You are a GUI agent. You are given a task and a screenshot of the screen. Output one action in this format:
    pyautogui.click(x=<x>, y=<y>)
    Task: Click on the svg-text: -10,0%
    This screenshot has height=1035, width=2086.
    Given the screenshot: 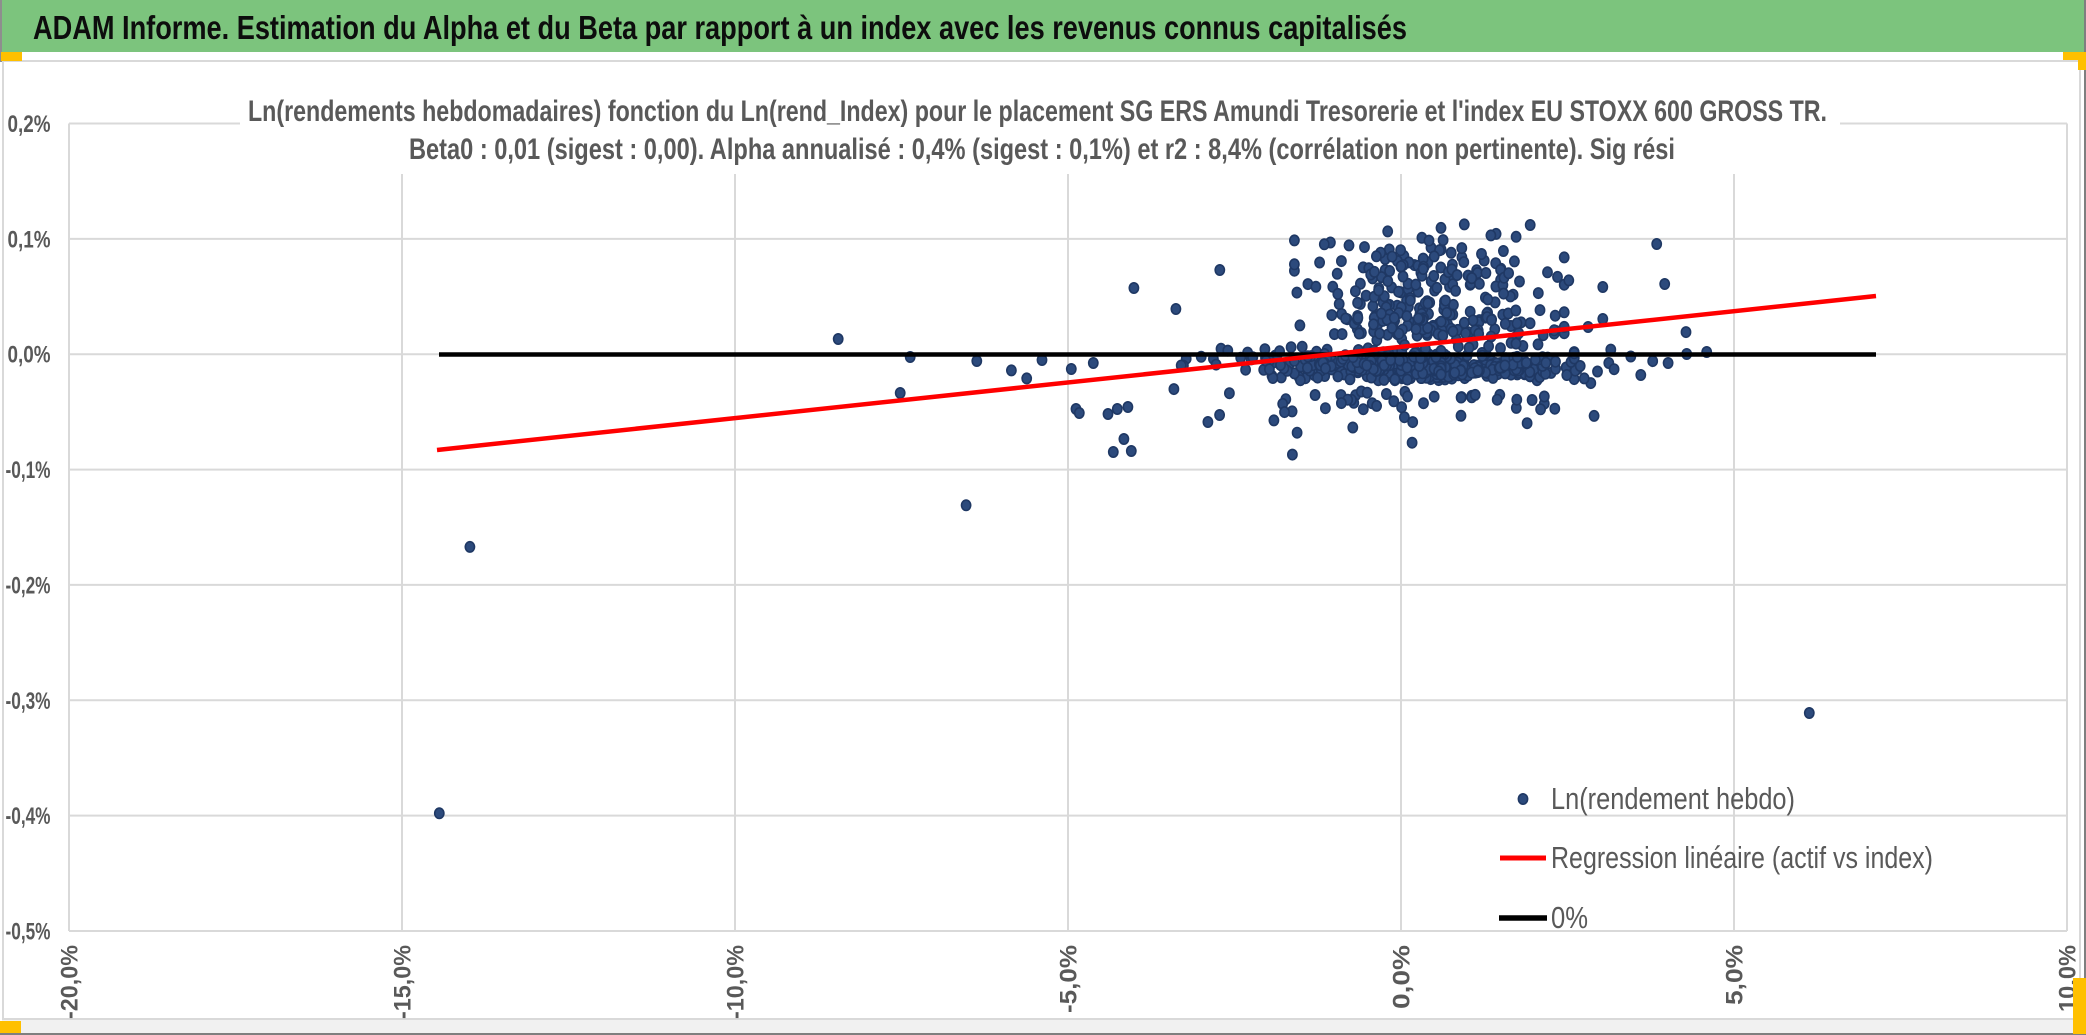 What is the action you would take?
    pyautogui.click(x=736, y=982)
    